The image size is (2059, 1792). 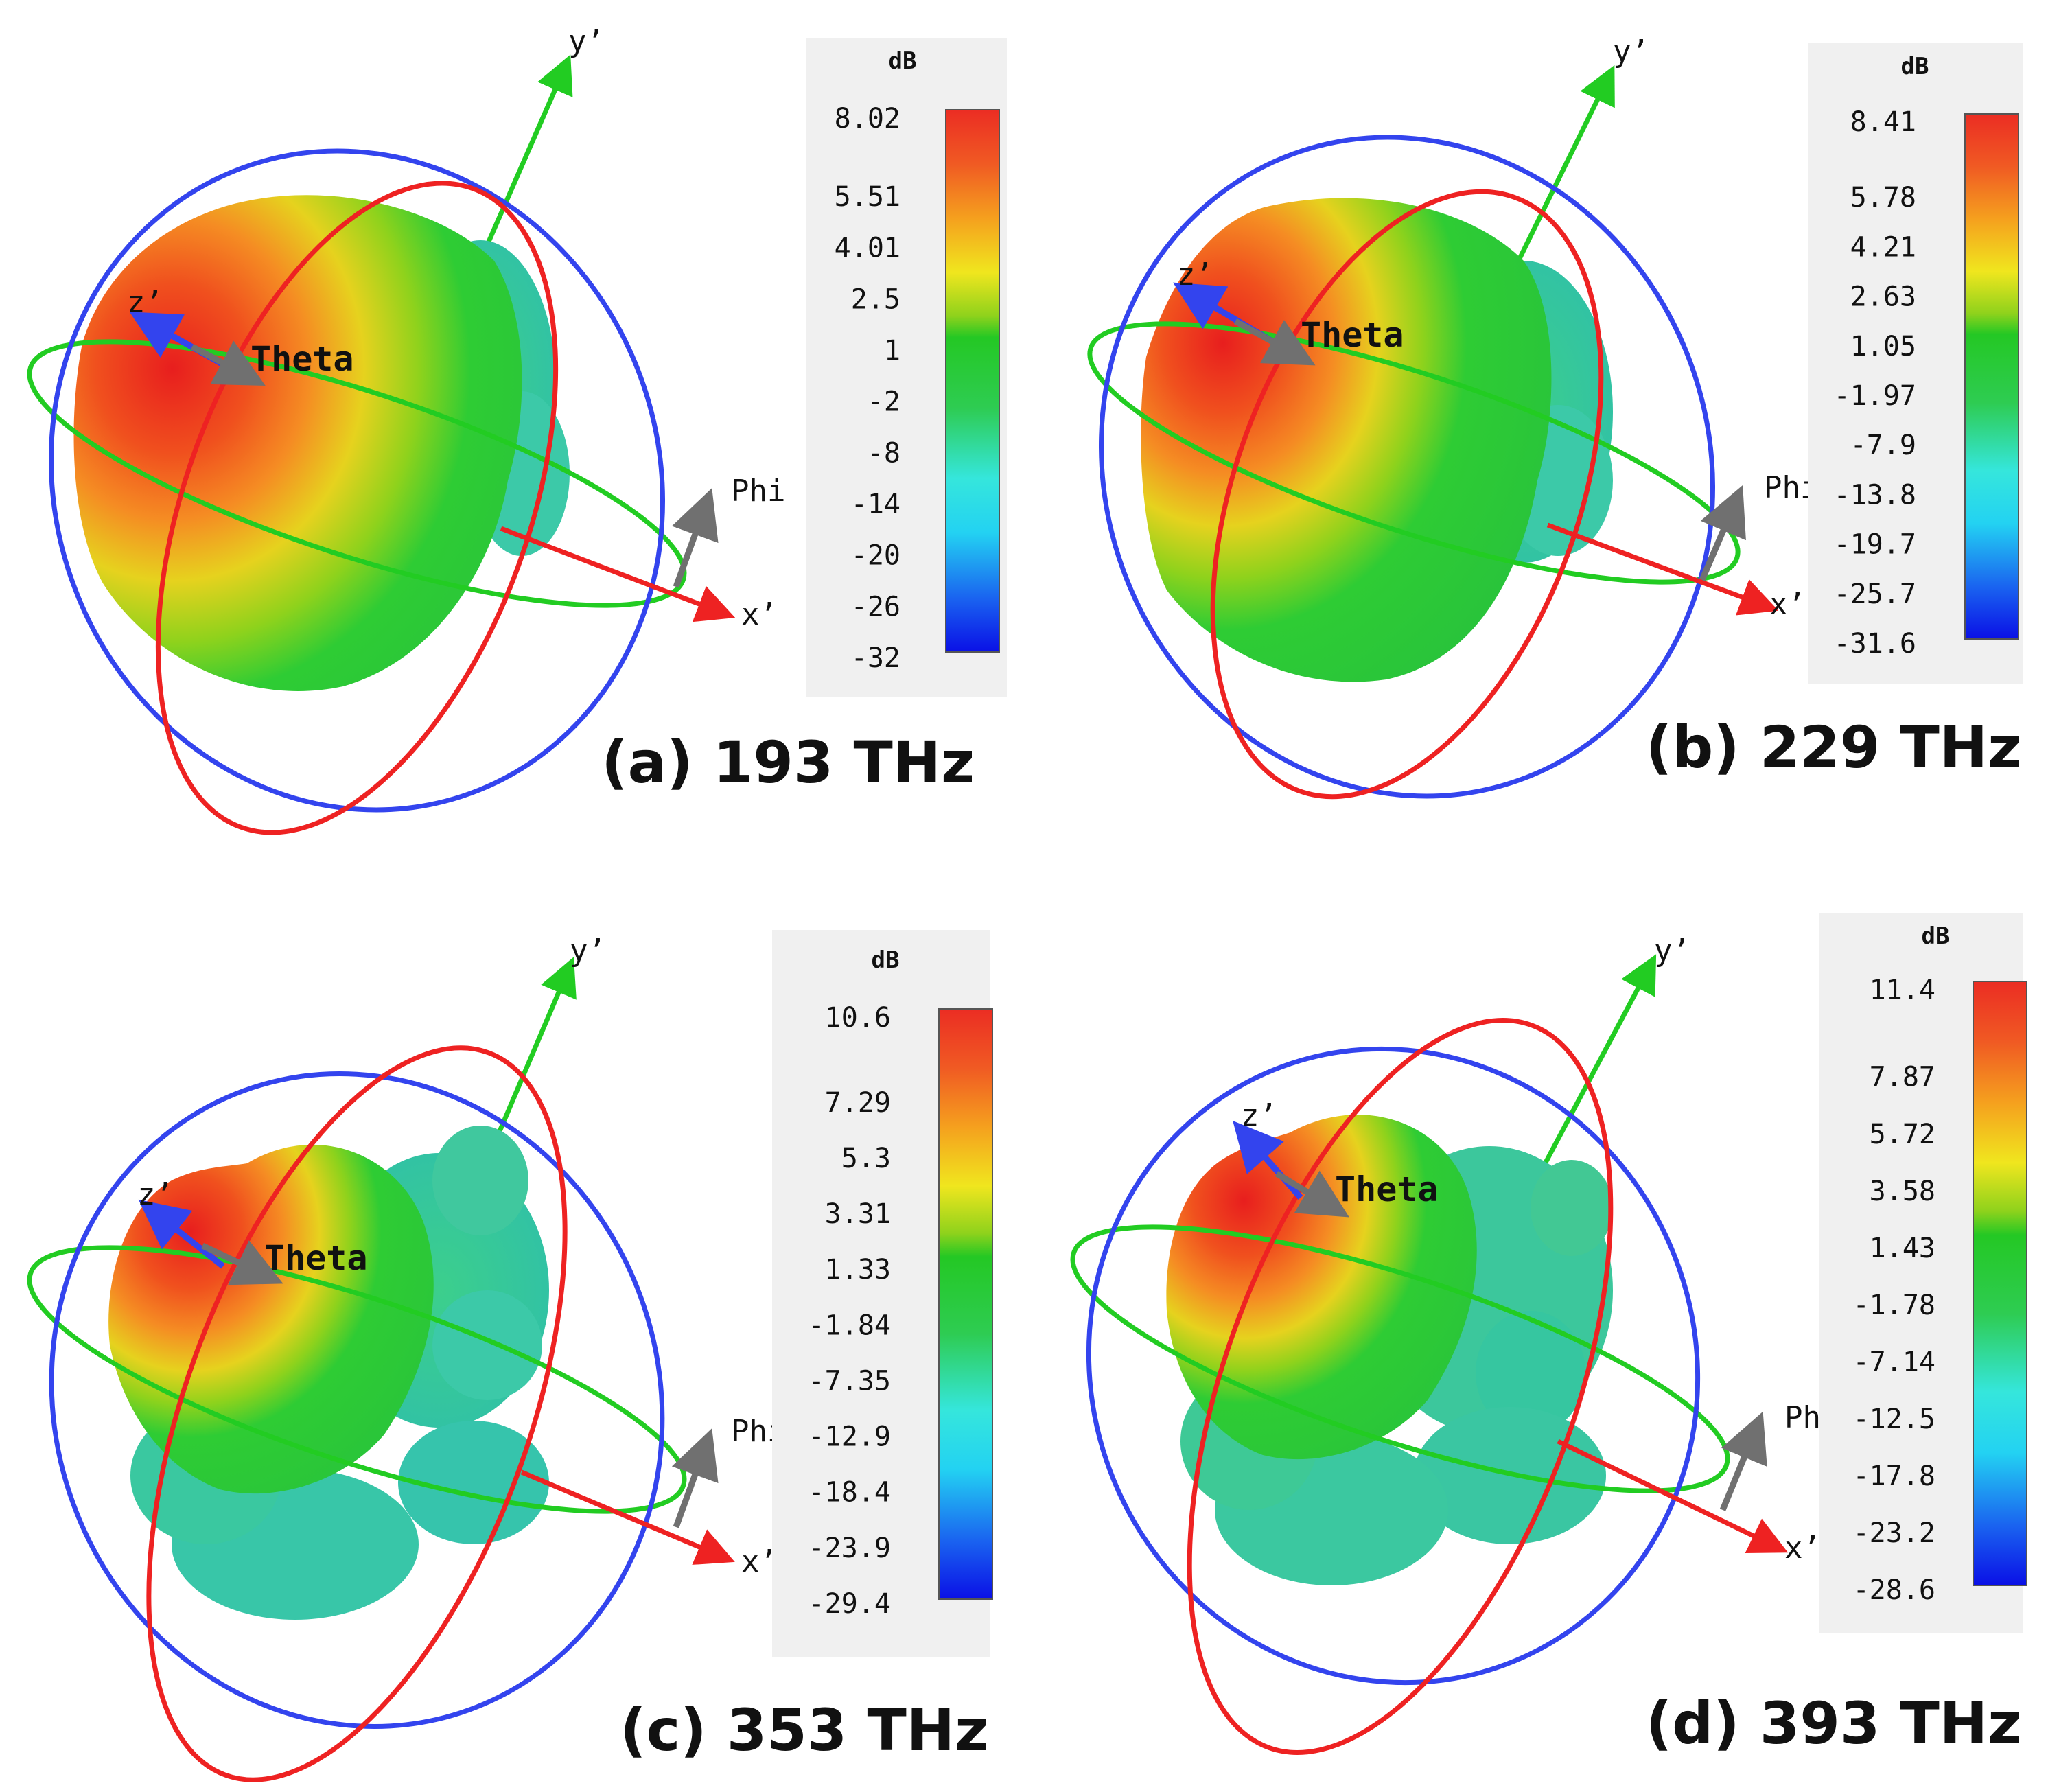 I want to click on colorbar-tick-label: 8.41, so click(x=1883, y=122).